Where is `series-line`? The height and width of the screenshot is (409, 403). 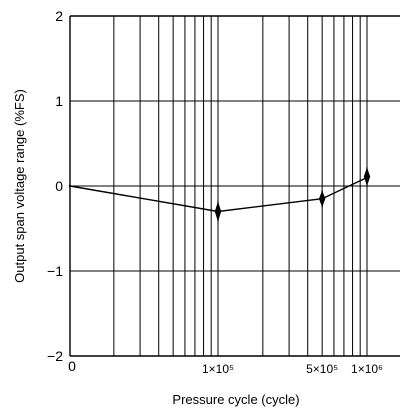
series-line is located at coordinates (218, 194).